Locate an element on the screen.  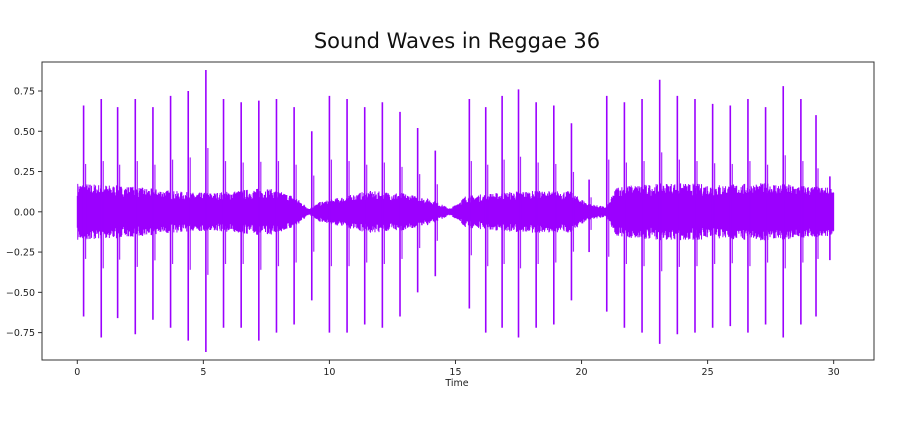
x-tick-label: 25 is located at coordinates (708, 372).